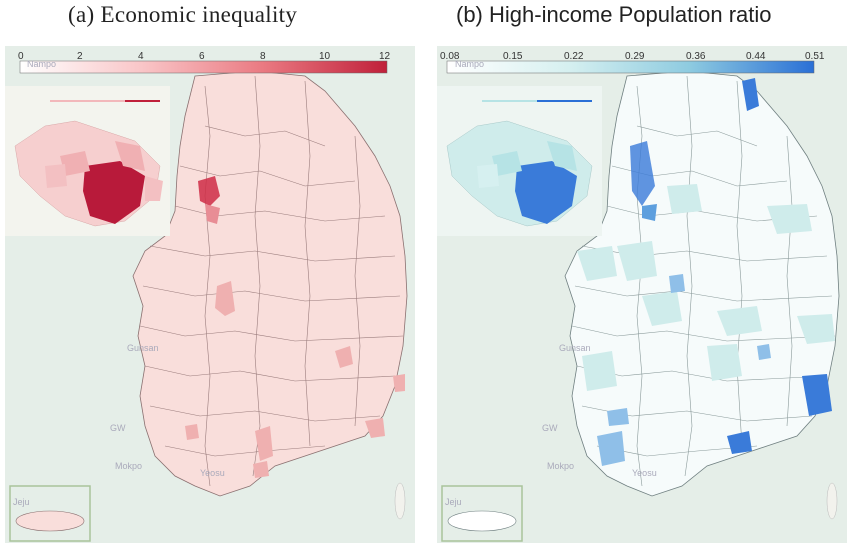 The image size is (850, 548). Describe the element at coordinates (202, 56) in the screenshot. I see `legend-tick: 6` at that location.